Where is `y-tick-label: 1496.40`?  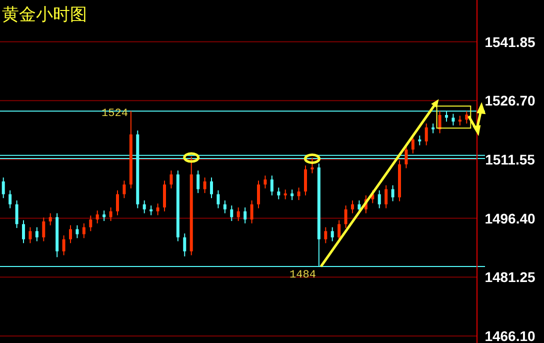
y-tick-label: 1496.40 is located at coordinates (510, 218).